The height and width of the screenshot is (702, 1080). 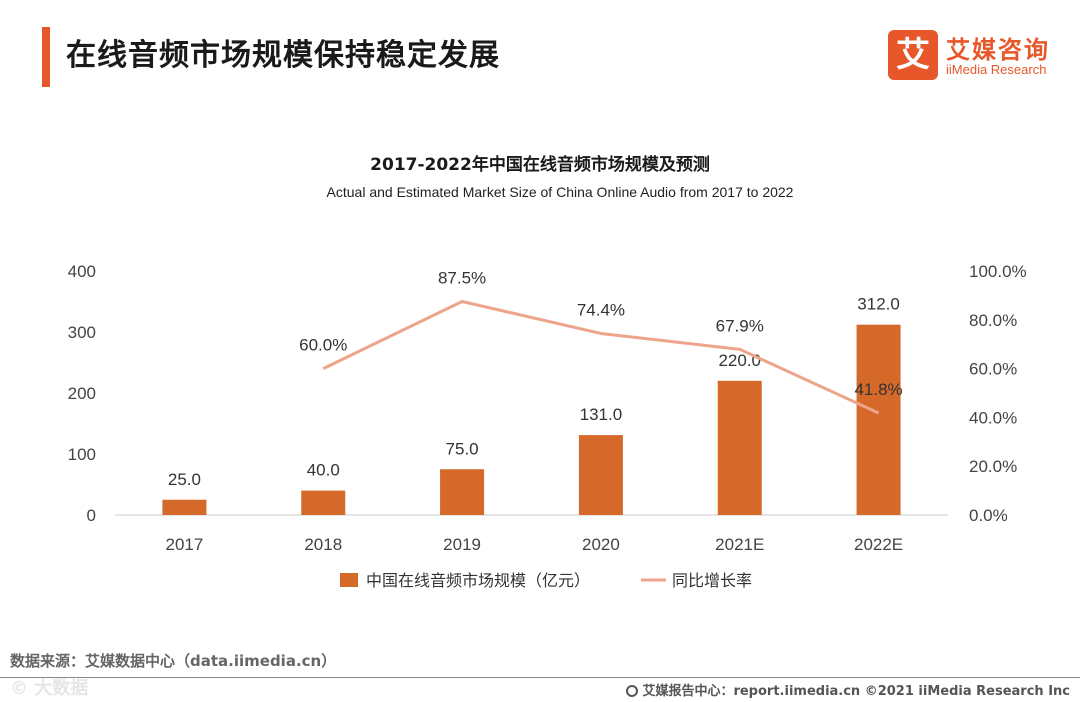 I want to click on line-value-label: 67.9%, so click(x=740, y=325).